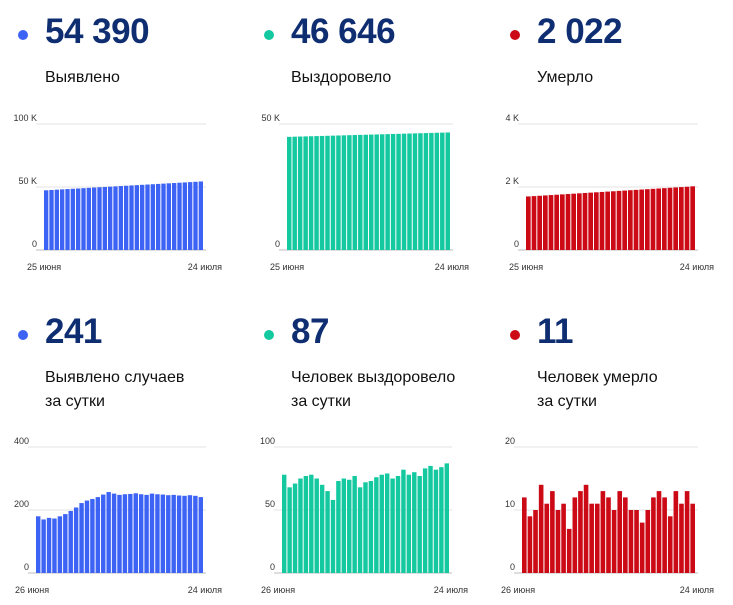 The image size is (733, 605). Describe the element at coordinates (452, 267) in the screenshot. I see `x-tick-label-end: 24 июля` at that location.